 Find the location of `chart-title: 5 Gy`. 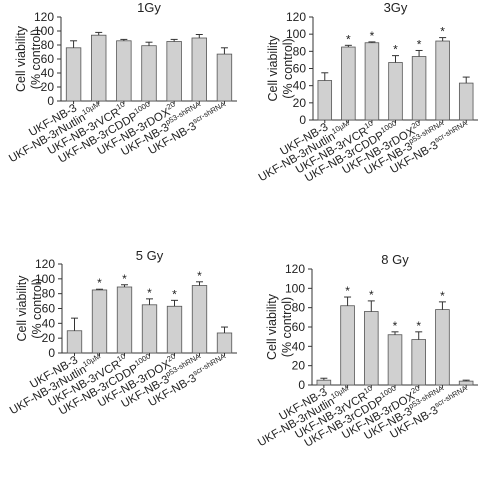

chart-title: 5 Gy is located at coordinates (150, 255).